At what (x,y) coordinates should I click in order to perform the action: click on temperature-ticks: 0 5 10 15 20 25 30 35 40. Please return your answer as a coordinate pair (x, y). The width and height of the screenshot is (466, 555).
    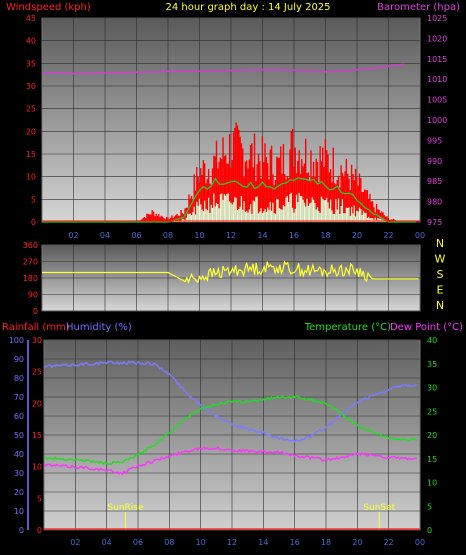
    Looking at the image, I should click on (432, 435).